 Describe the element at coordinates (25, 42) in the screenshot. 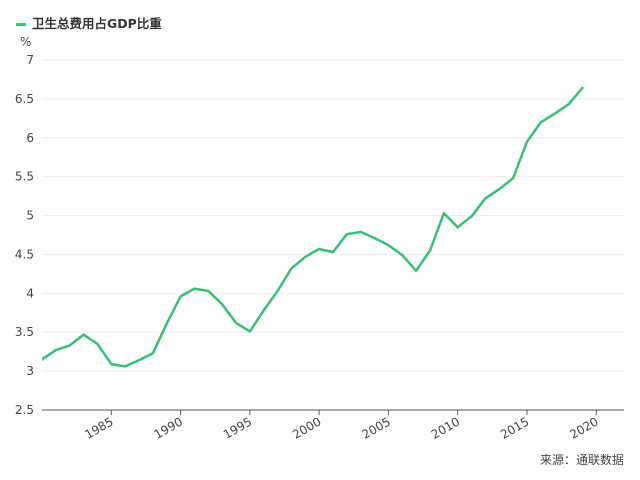

I see `y-axis-unit: %` at that location.